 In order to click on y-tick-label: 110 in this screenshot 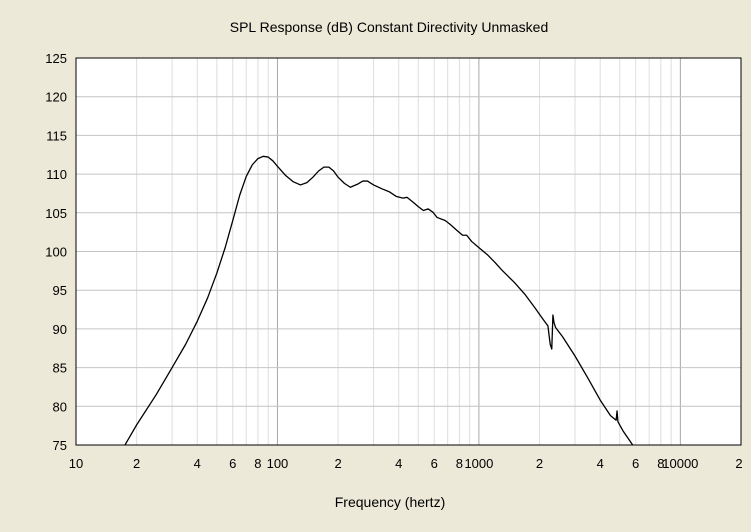, I will do `click(56, 174)`.